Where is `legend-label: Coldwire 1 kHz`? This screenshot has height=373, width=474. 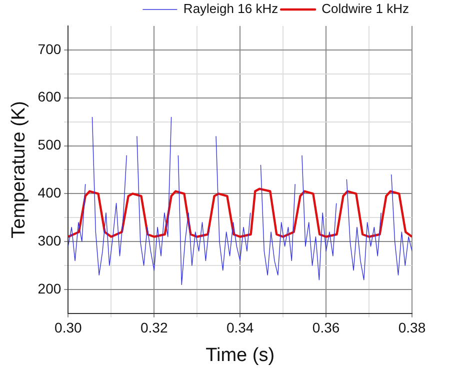
legend-label: Coldwire 1 kHz is located at coordinates (366, 8).